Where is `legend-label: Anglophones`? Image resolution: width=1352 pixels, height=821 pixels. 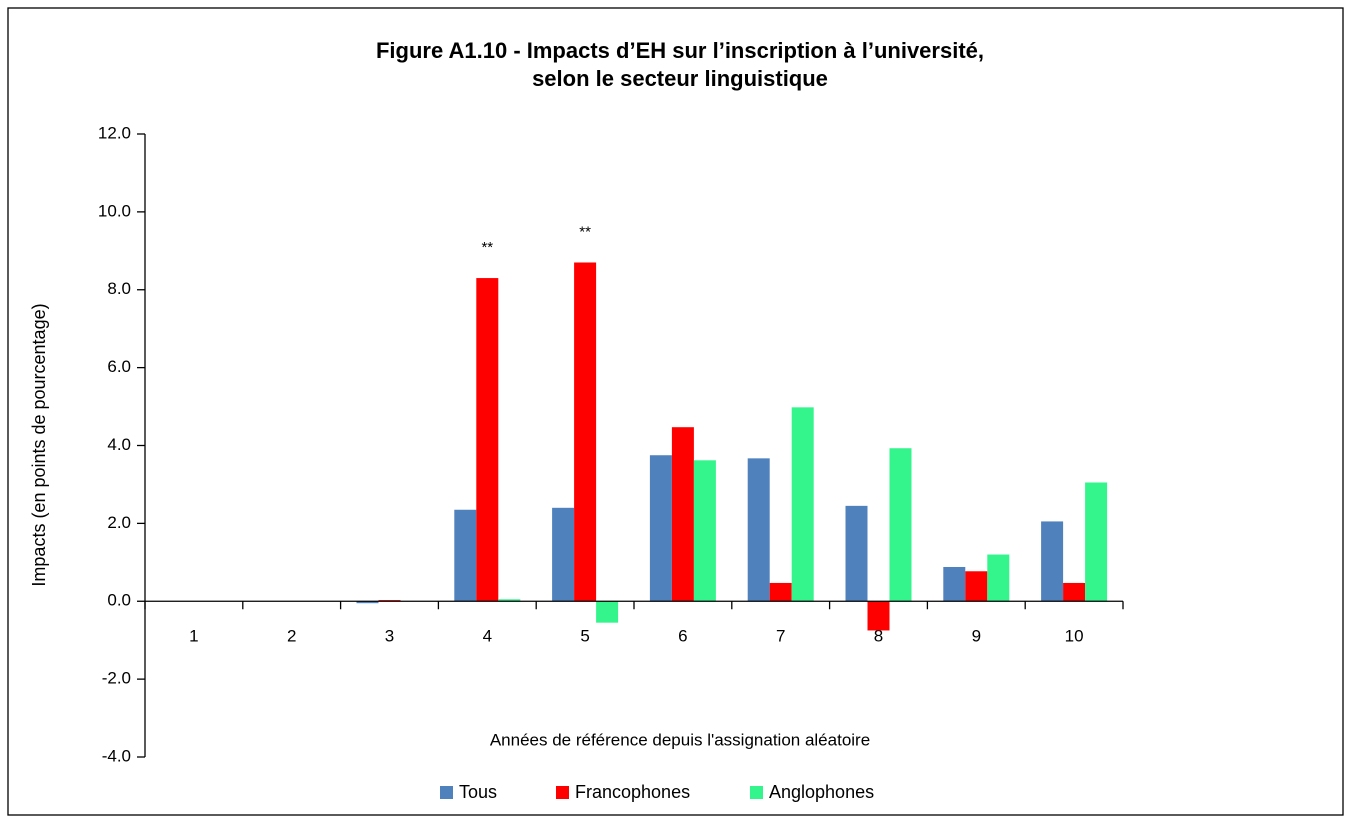
legend-label: Anglophones is located at coordinates (821, 792).